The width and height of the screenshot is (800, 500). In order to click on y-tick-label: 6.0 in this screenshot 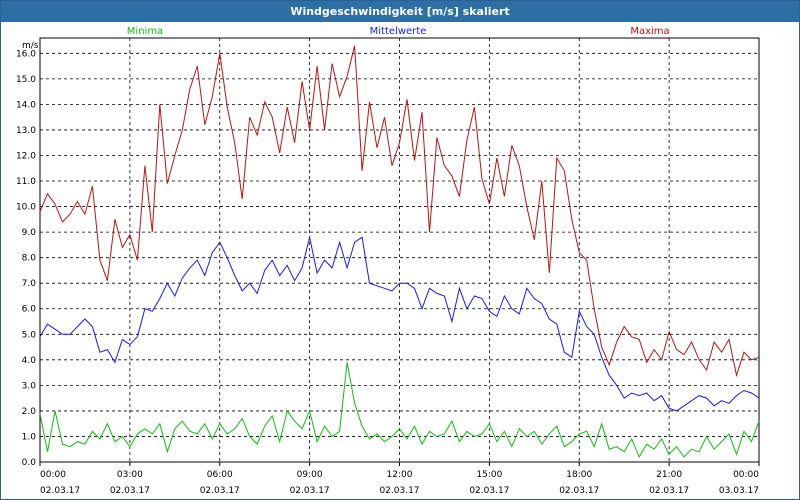, I will do `click(29, 310)`.